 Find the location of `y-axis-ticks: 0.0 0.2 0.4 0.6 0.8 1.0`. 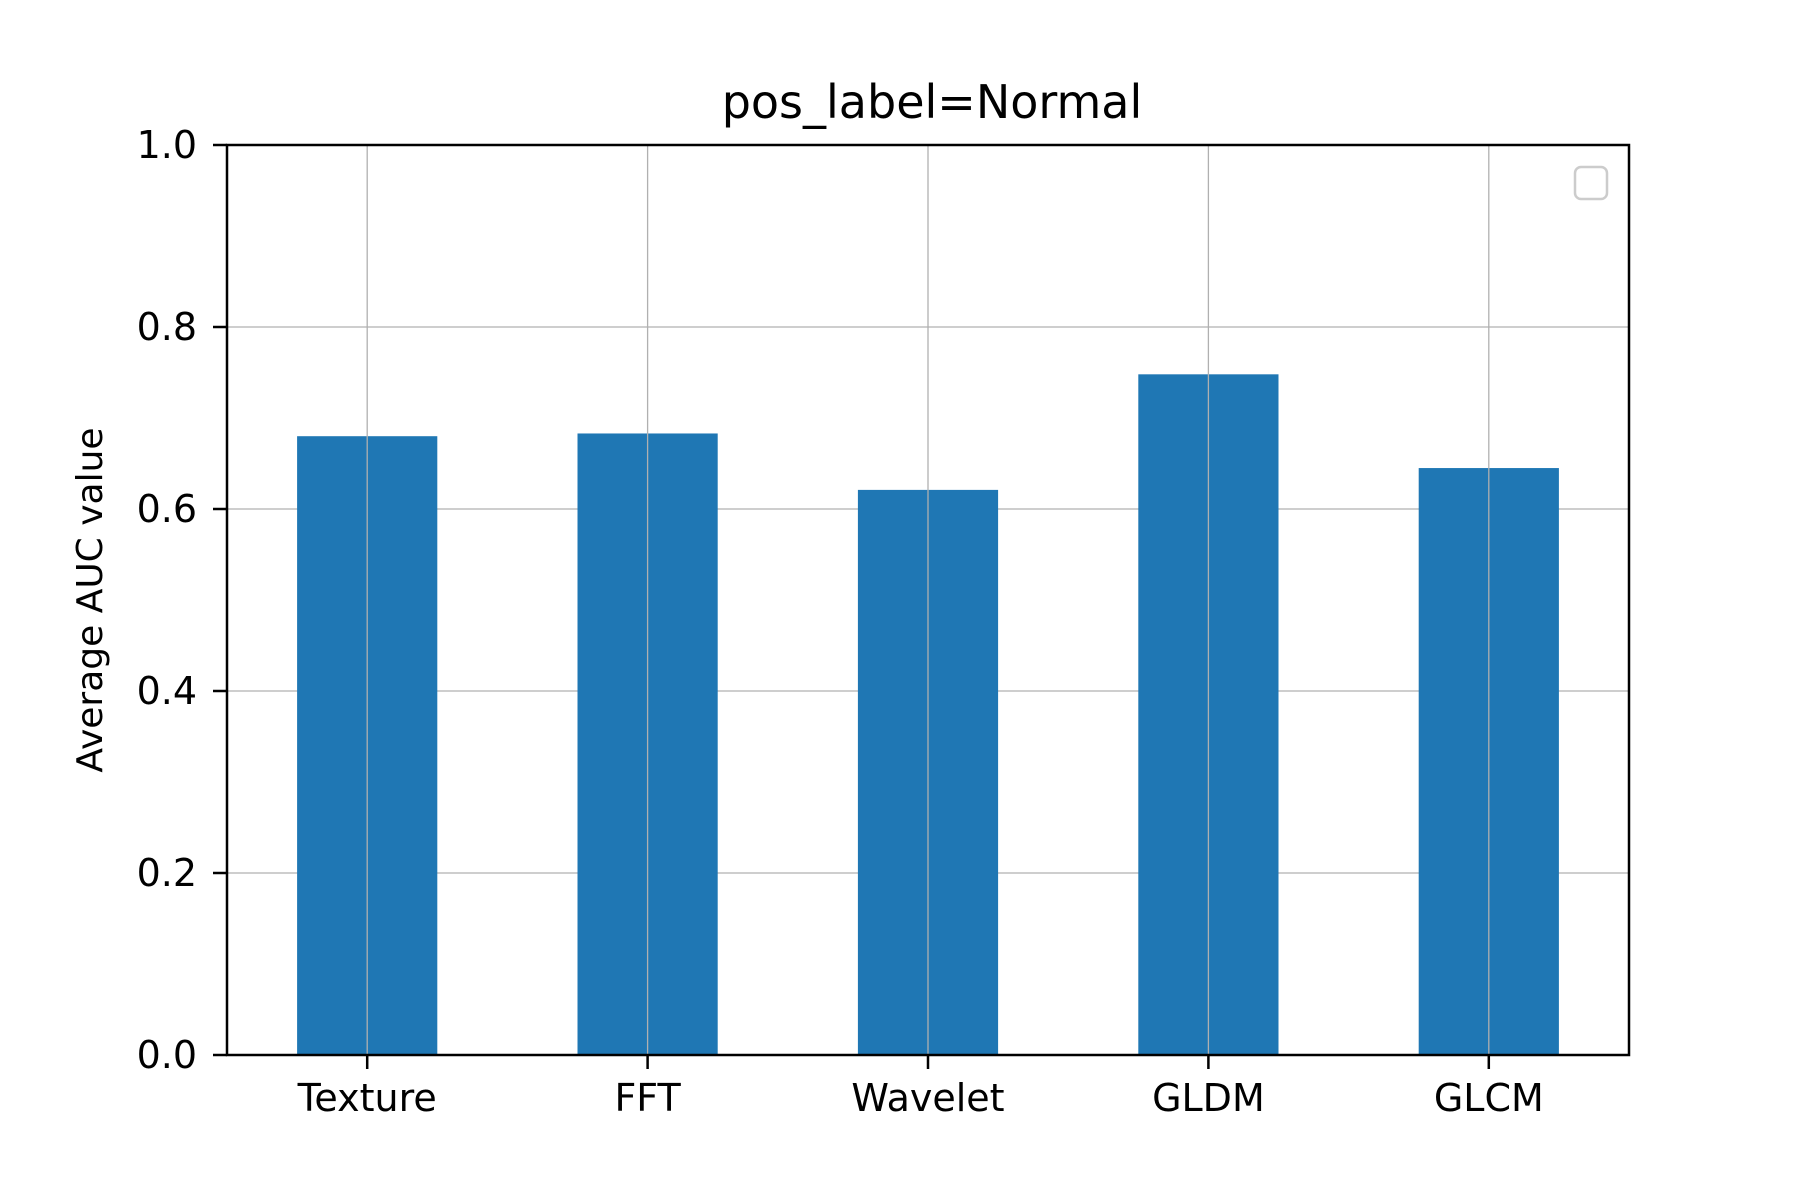

y-axis-ticks: 0.0 0.2 0.4 0.6 0.8 1.0 is located at coordinates (182, 600).